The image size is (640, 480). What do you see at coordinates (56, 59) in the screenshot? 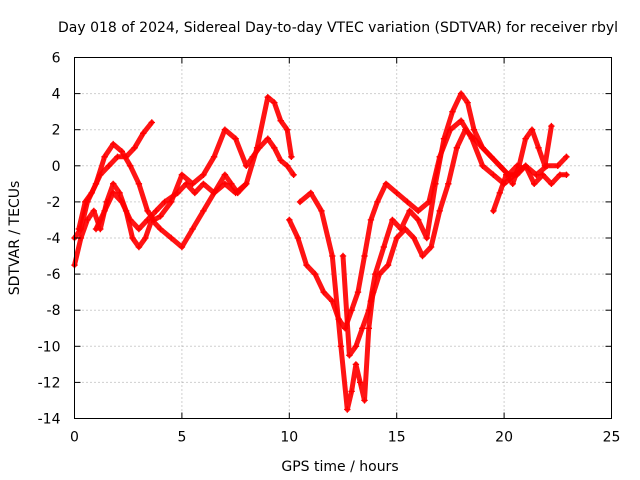
I see `y-tick-label: 6` at bounding box center [56, 59].